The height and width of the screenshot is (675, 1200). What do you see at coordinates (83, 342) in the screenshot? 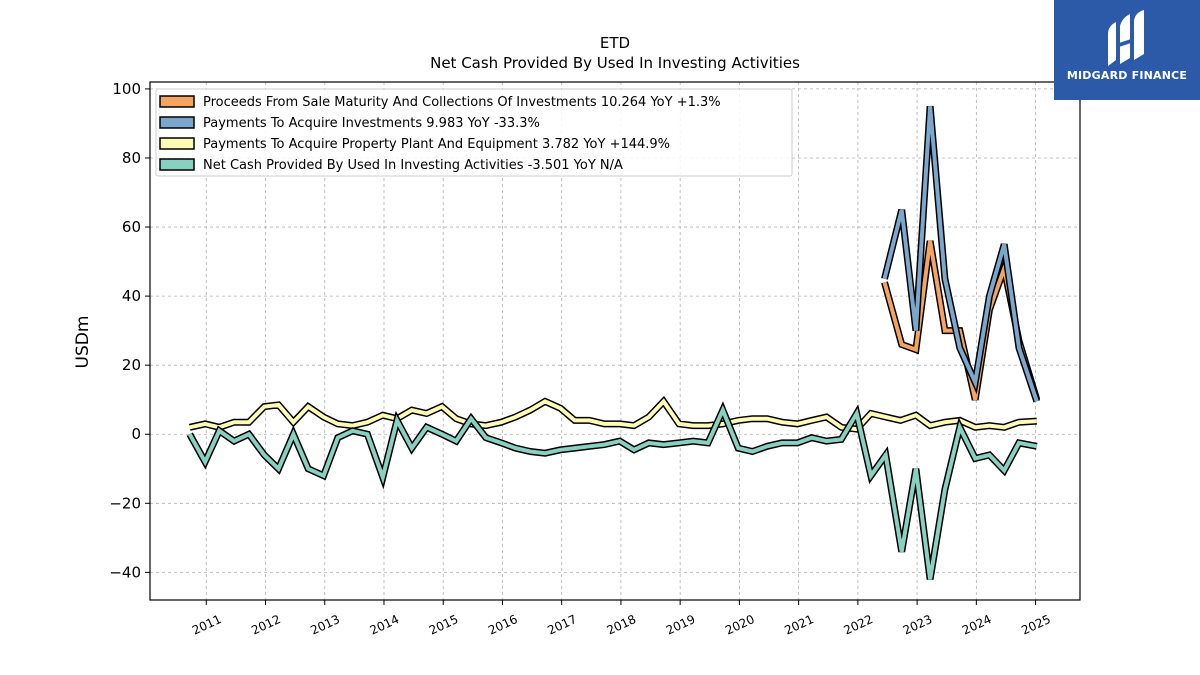
I see `y-axis-label: USDm` at bounding box center [83, 342].